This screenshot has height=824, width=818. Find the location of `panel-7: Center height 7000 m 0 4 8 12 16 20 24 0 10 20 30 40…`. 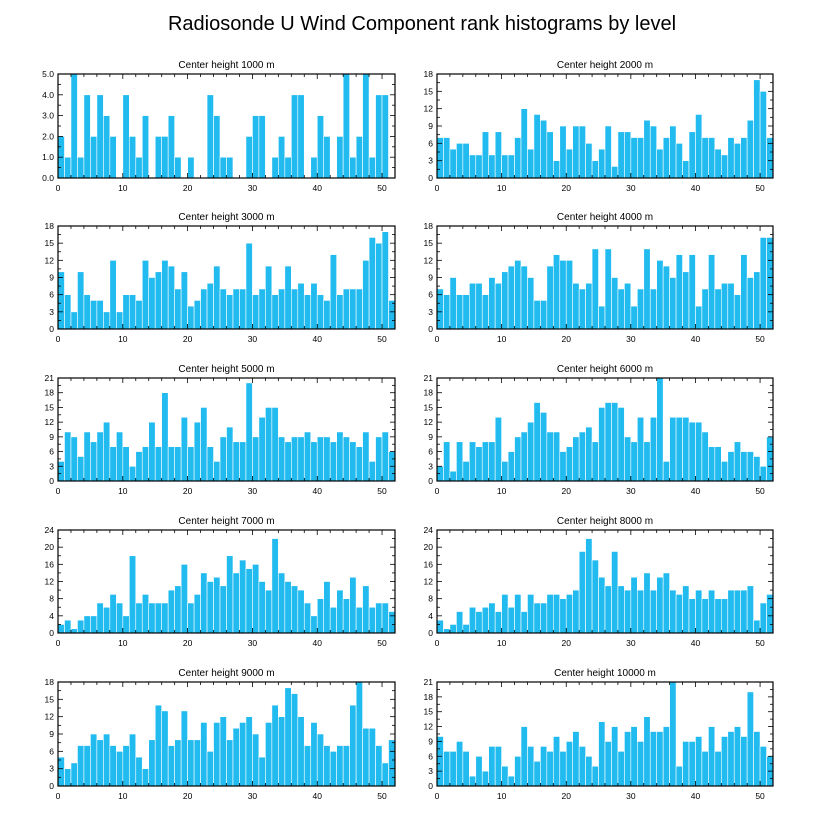

panel-7: Center height 7000 m 0 4 8 12 16 20 24 0 10 20 30 40… is located at coordinates (220, 582).